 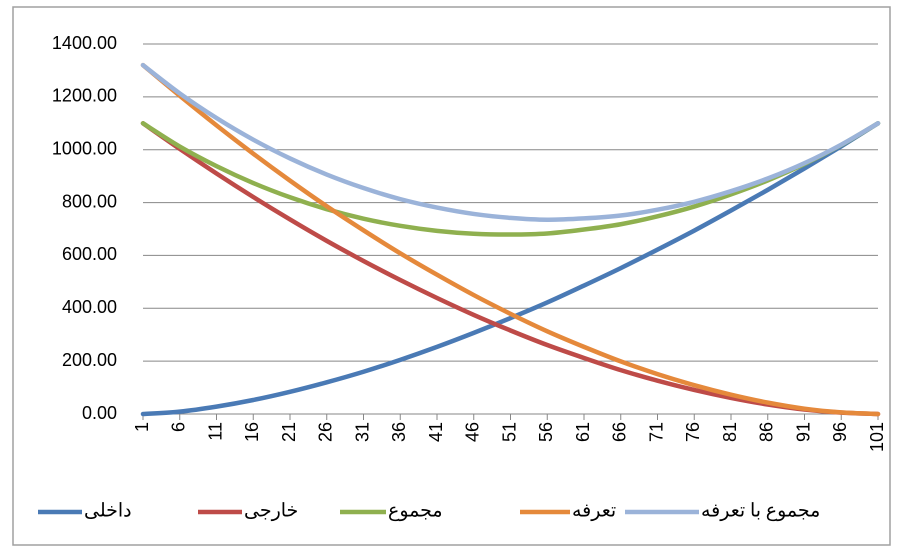 I want to click on x-tick-label: 71, so click(x=656, y=432).